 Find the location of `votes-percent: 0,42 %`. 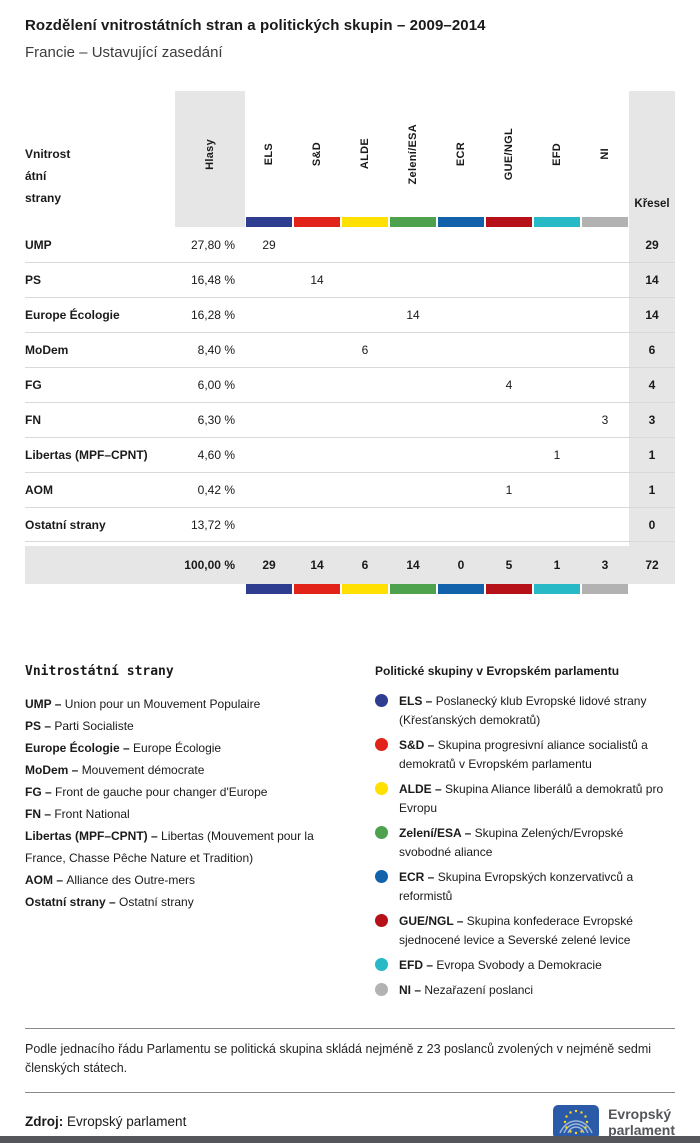

votes-percent: 0,42 % is located at coordinates (210, 489).